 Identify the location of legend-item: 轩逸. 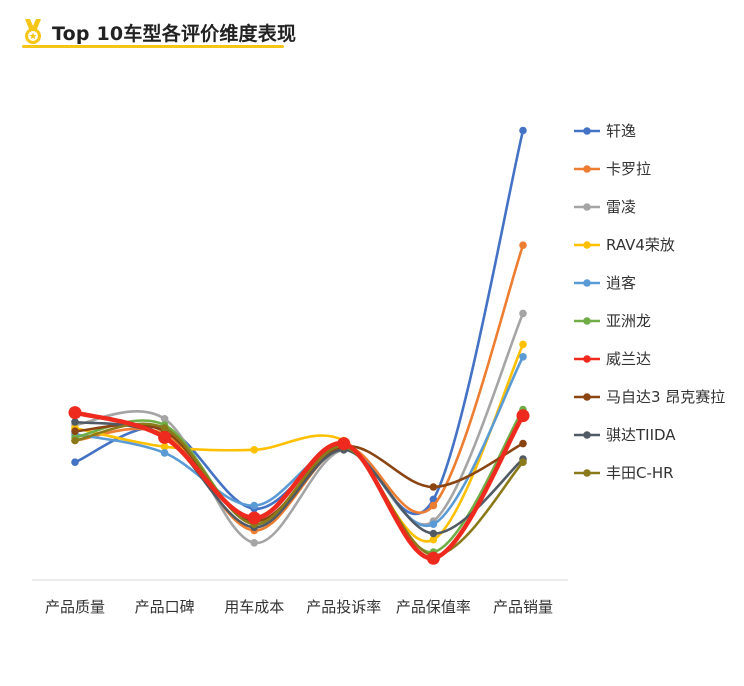
(605, 131).